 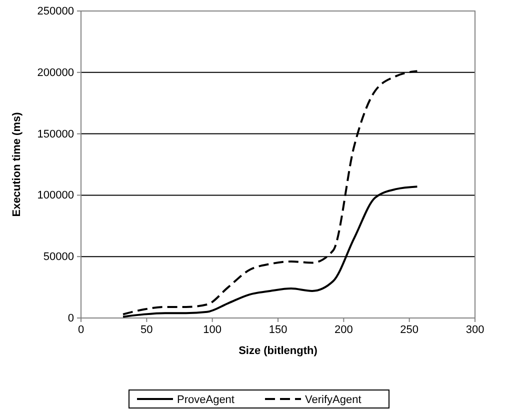 I want to click on y-tick-label: 100000, so click(x=55, y=196).